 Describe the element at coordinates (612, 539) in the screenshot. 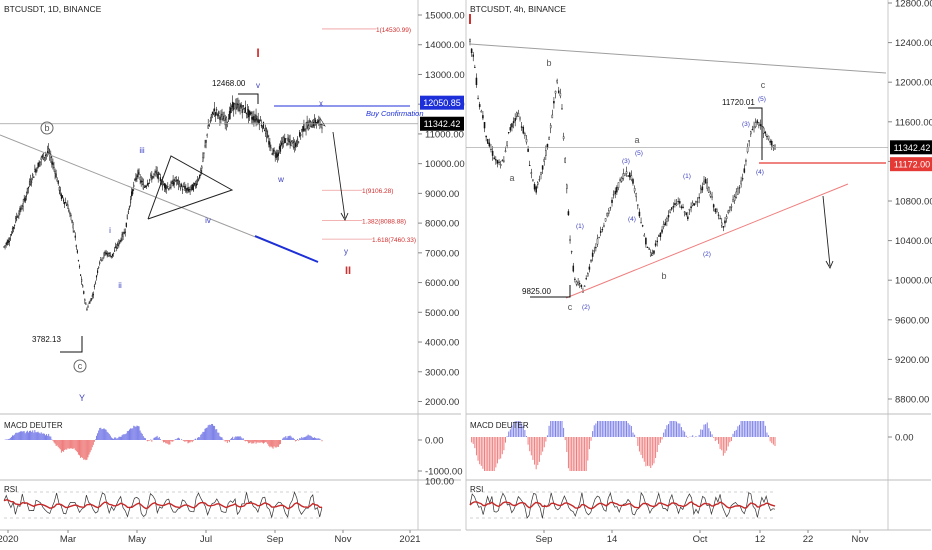

I see `x-tick-label: 14` at that location.